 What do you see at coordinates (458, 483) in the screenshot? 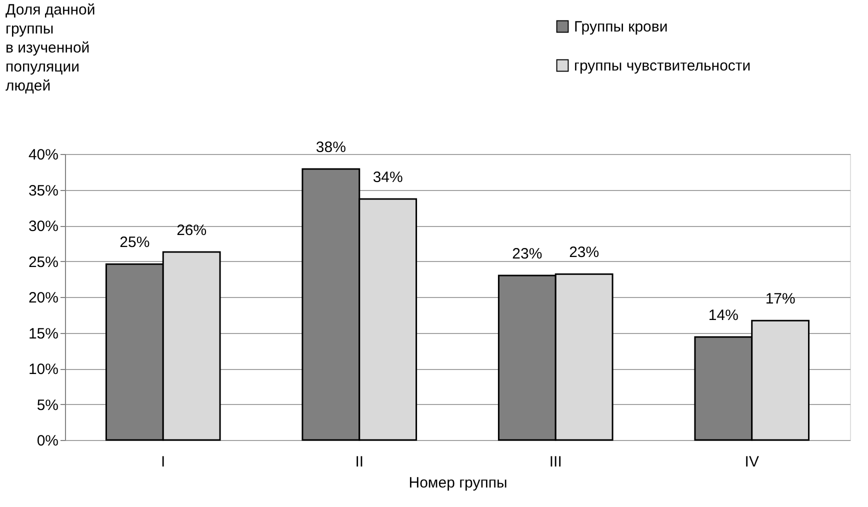
I see `x-axis-title: Номер группы` at bounding box center [458, 483].